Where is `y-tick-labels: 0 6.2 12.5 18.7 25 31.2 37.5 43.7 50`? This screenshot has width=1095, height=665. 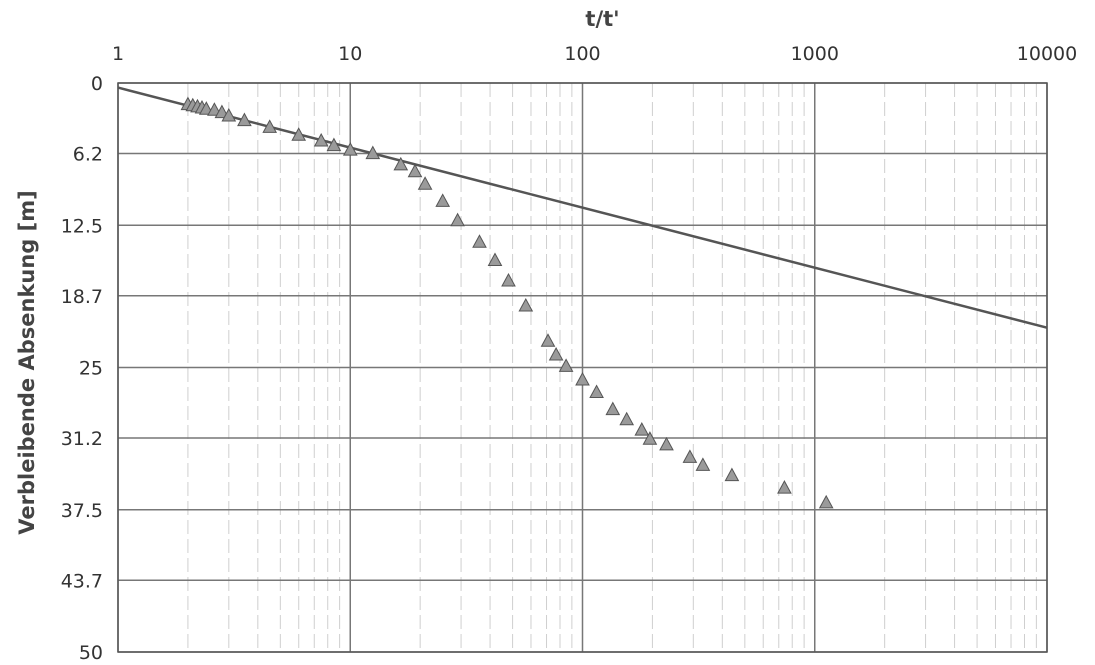 y-tick-labels: 0 6.2 12.5 18.7 25 31.2 37.5 43.7 50 is located at coordinates (82, 368).